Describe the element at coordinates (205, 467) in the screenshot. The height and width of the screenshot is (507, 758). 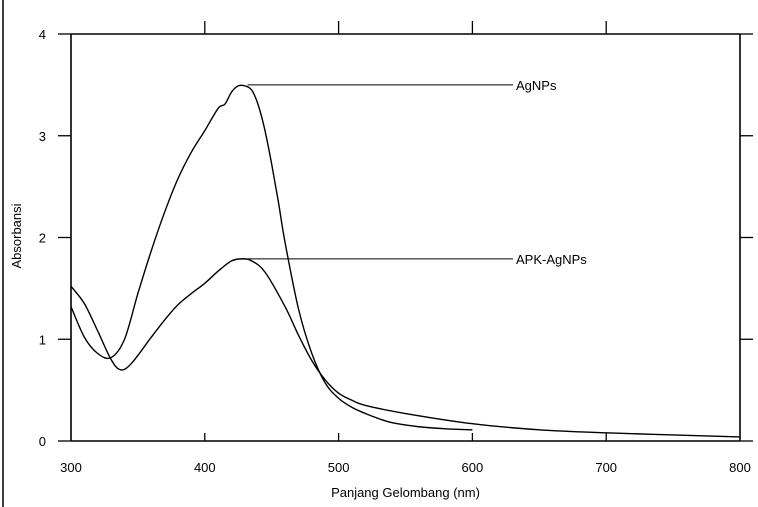
I see `x-tick-label: 400` at that location.